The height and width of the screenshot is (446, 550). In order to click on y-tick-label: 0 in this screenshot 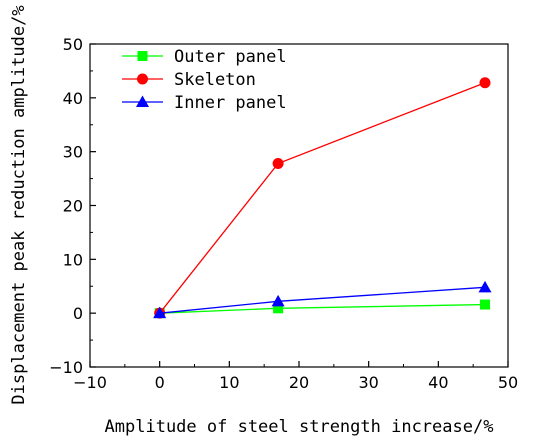, I will do `click(78, 313)`.